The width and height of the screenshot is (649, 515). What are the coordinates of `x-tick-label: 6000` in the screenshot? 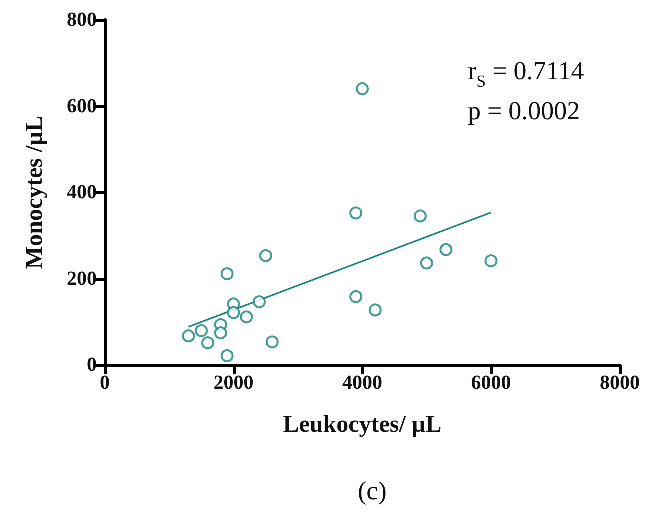 It's located at (491, 383).